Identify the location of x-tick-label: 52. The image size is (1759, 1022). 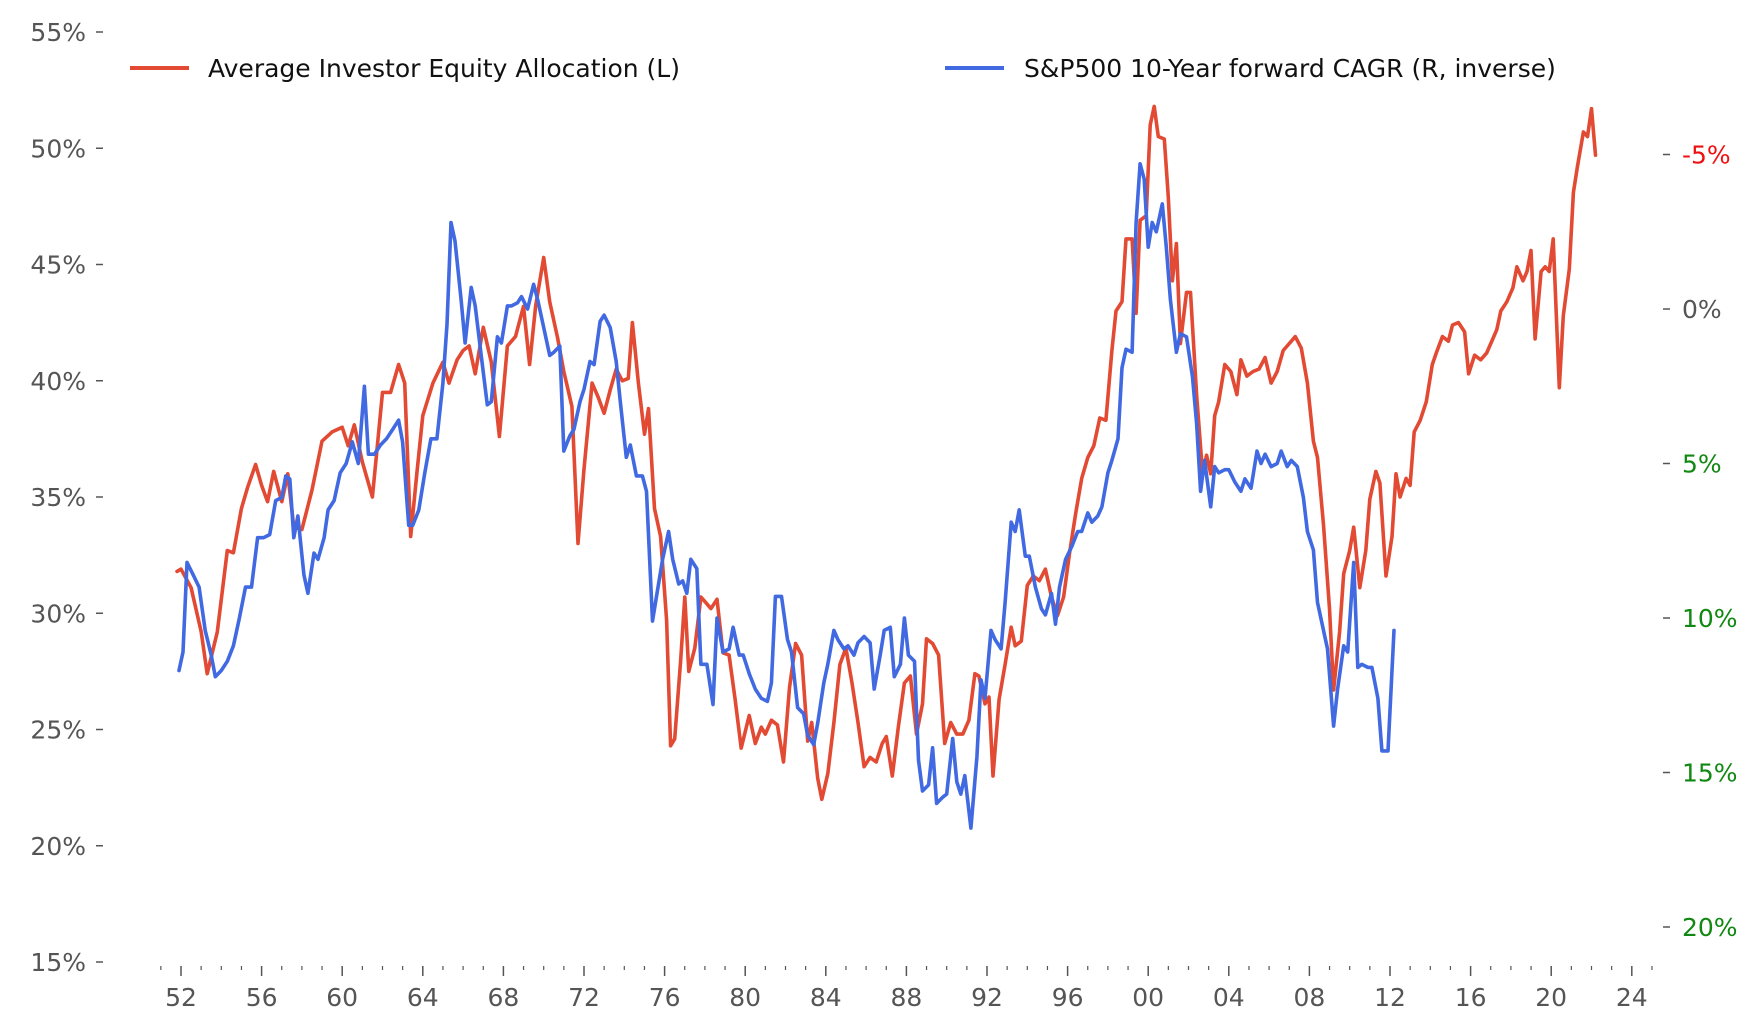
(181, 997).